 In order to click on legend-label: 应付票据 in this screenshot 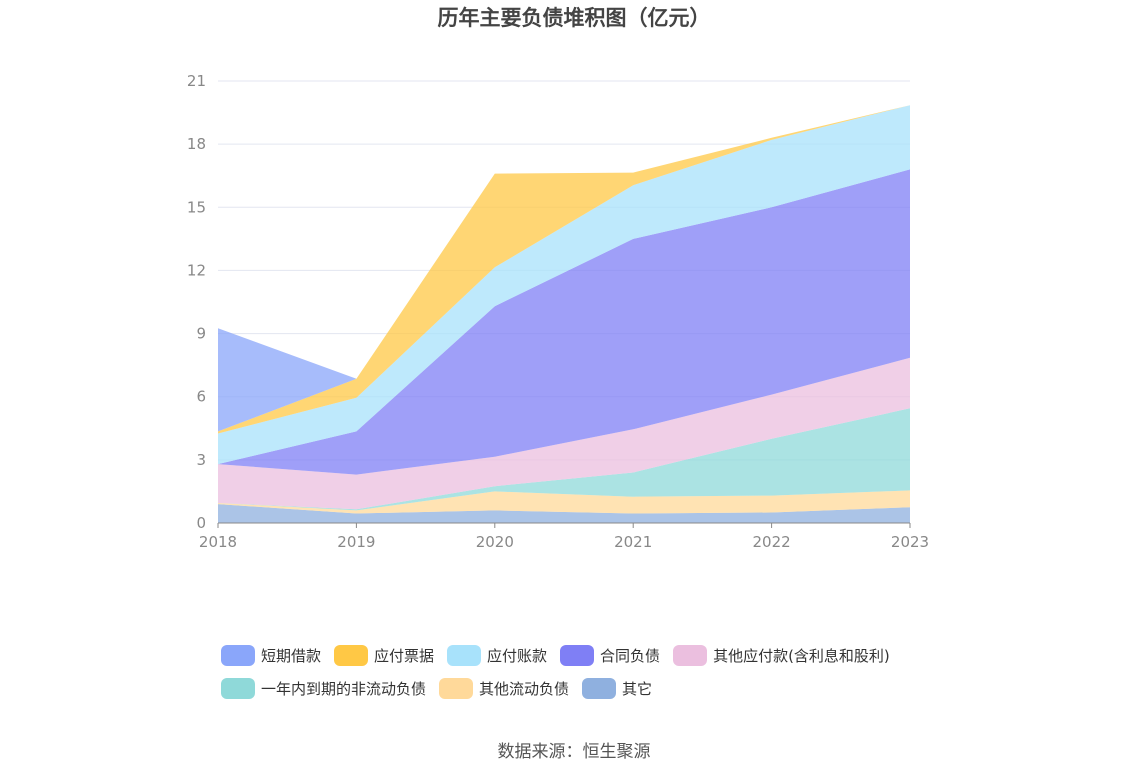, I will do `click(404, 656)`.